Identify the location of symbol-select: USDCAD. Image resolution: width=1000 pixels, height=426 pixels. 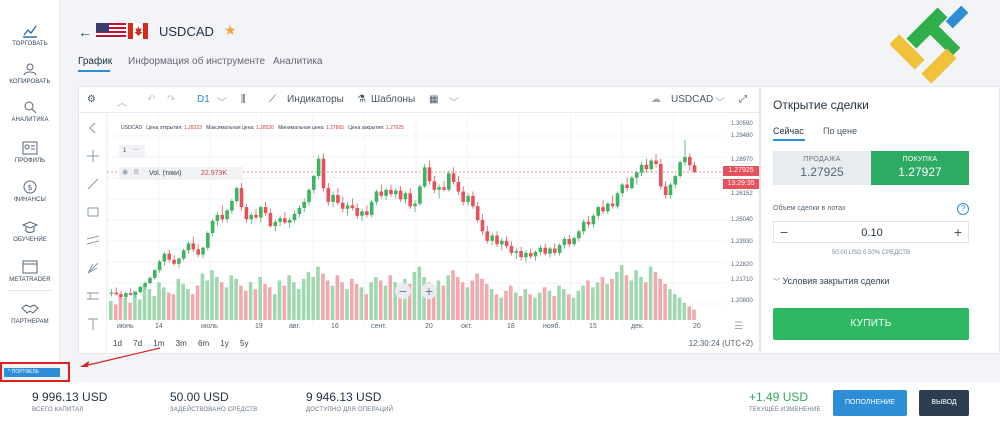
(692, 99).